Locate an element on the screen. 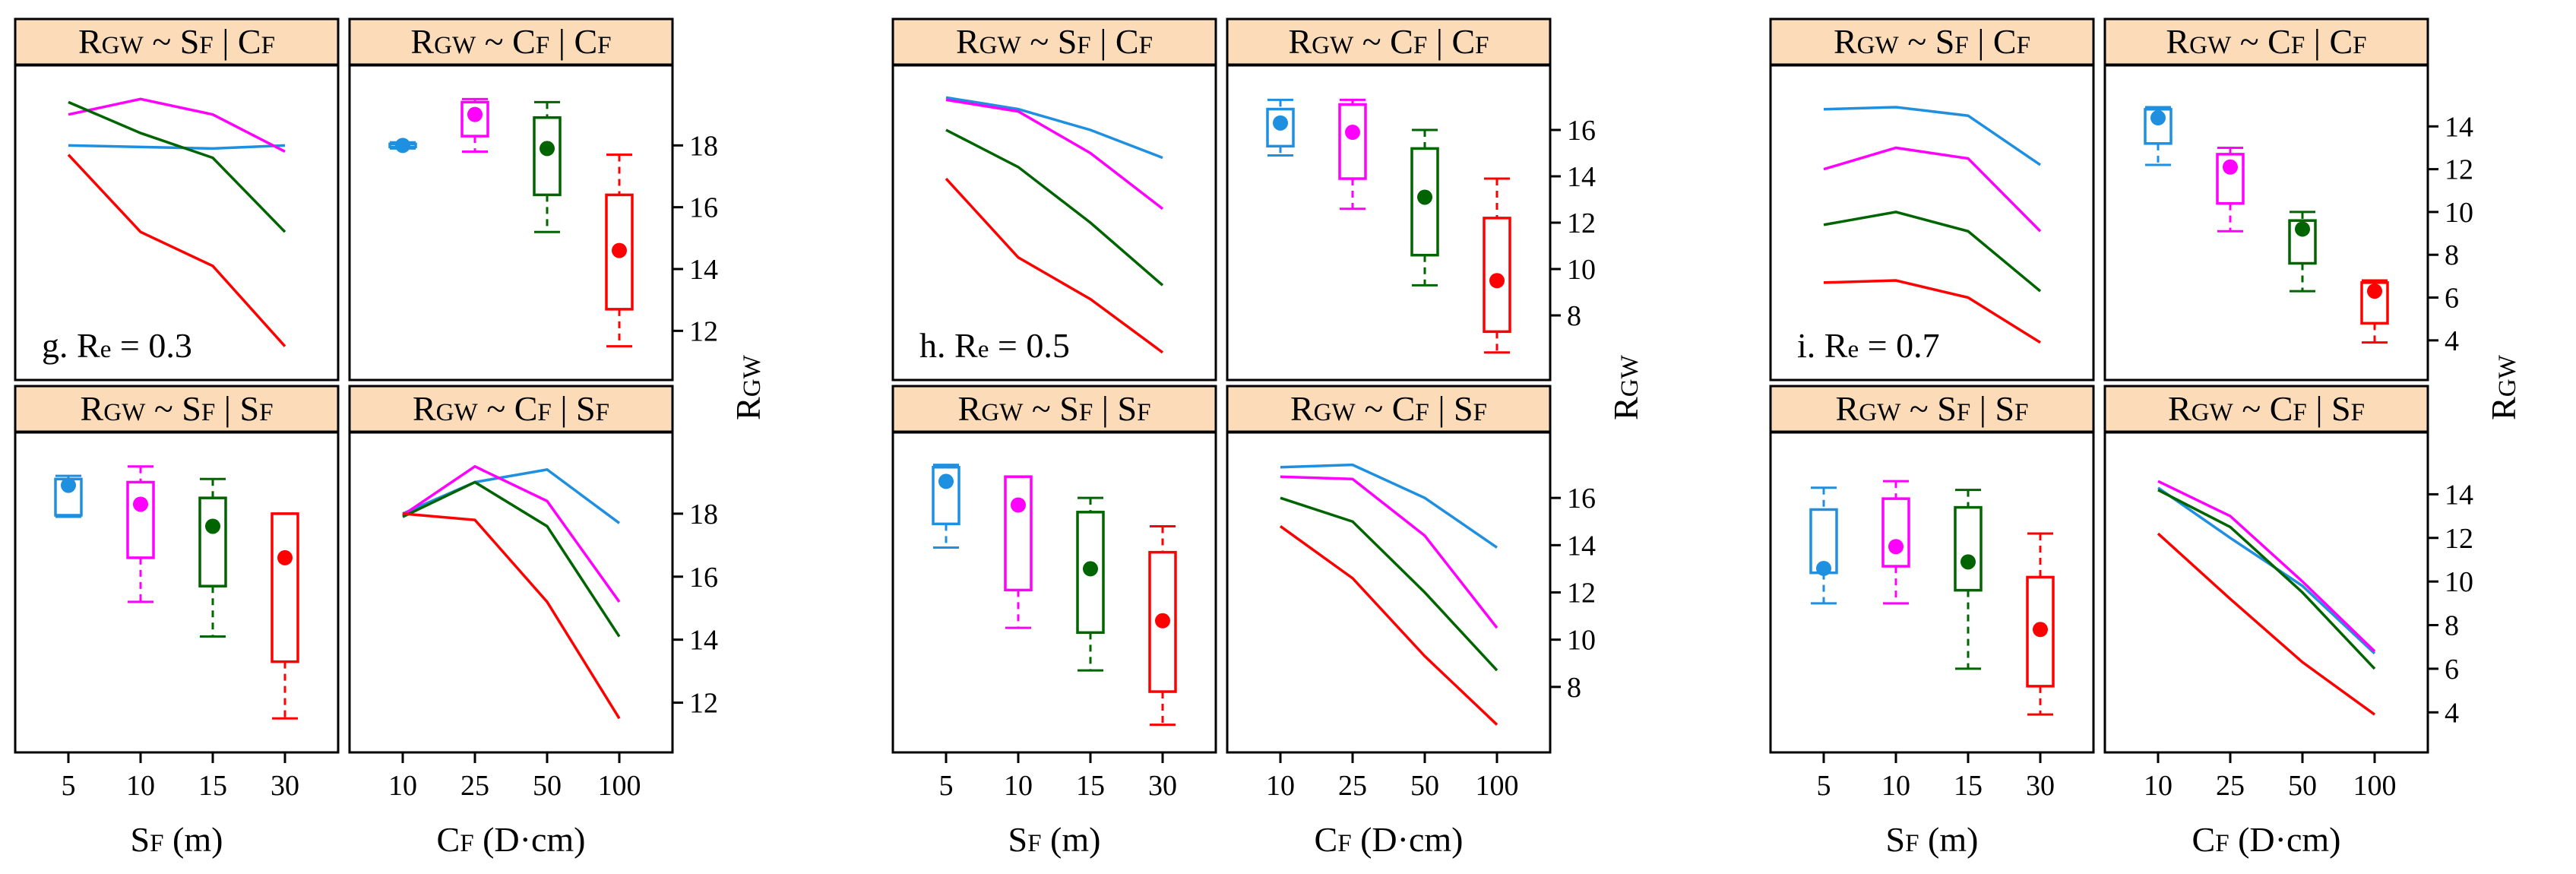 This screenshot has height=874, width=2576. group-i-bottom-right-ytick-label-4: 4 is located at coordinates (2452, 713).